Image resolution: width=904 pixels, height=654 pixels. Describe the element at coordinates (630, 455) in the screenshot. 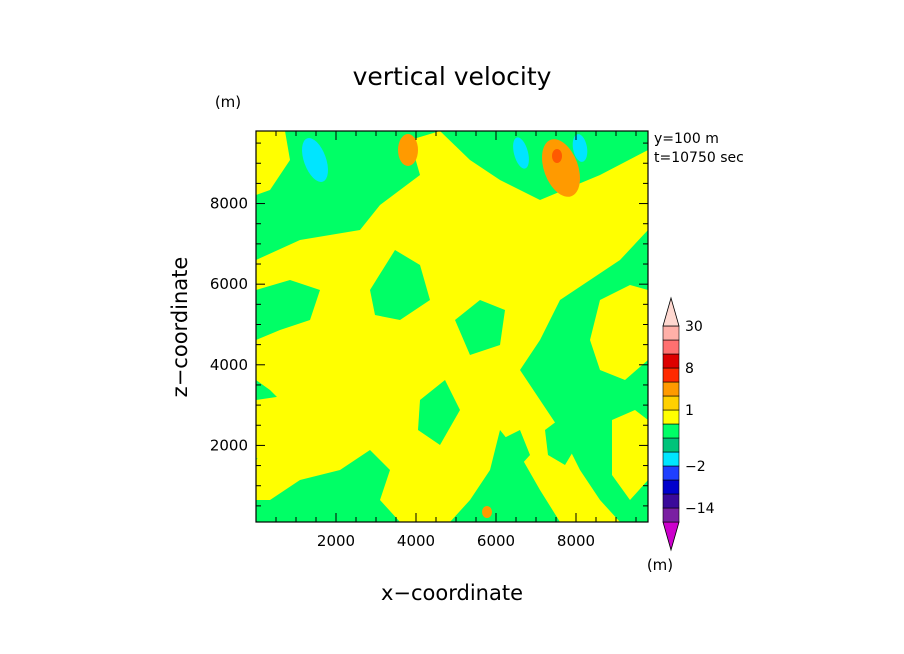

I see `contour-region-positive-bottom-right` at that location.